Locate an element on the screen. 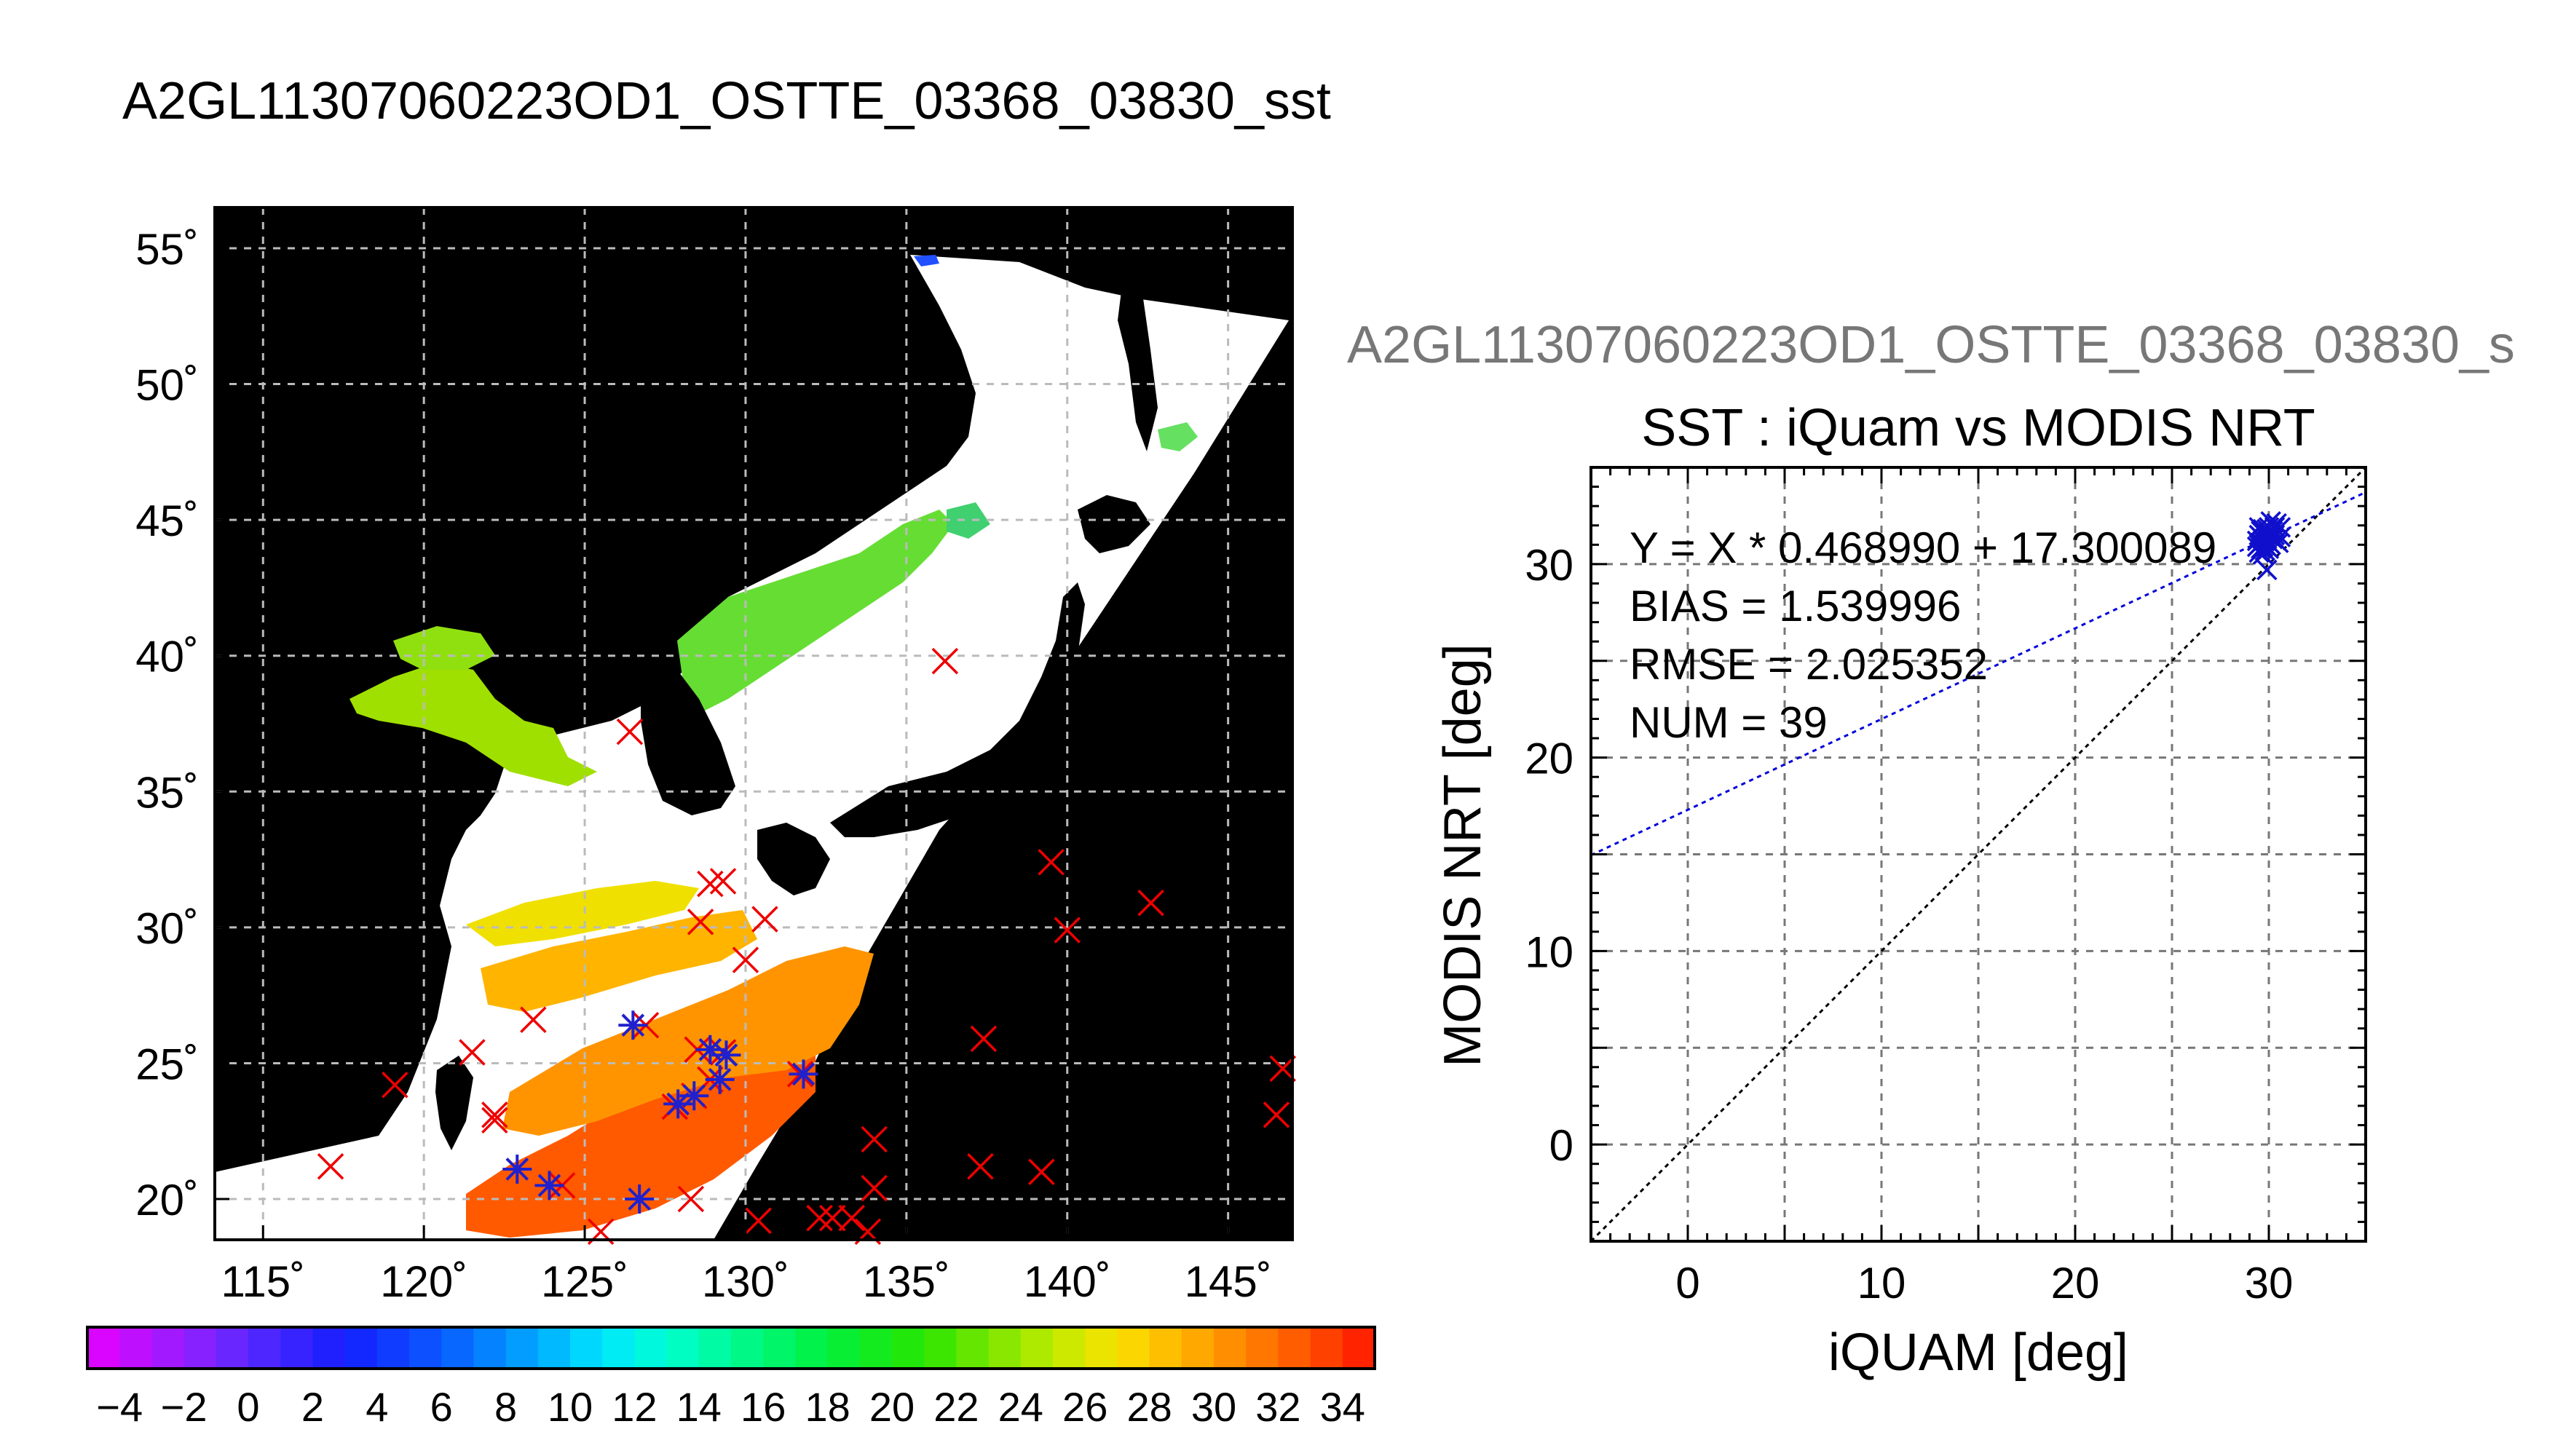 The height and width of the screenshot is (1456, 2555). land-sakhalin is located at coordinates (1138, 371).